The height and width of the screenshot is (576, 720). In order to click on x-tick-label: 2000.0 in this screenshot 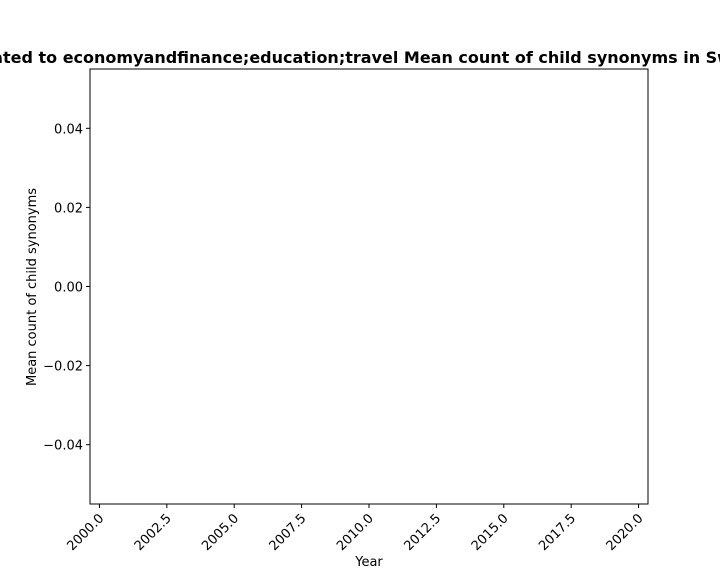, I will do `click(85, 532)`.